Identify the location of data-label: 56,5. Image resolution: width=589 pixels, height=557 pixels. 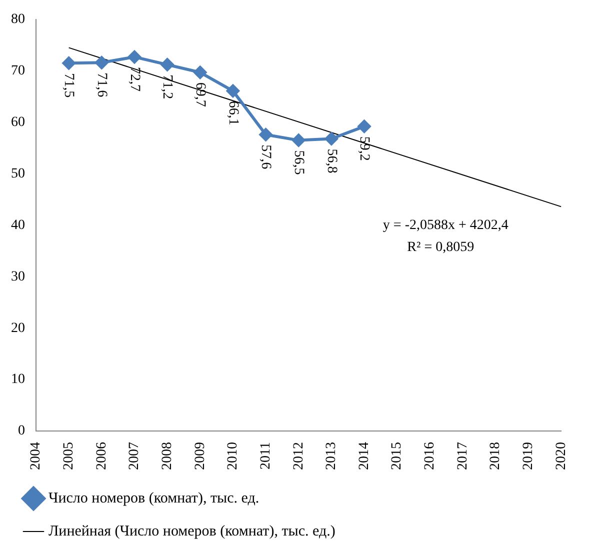
(298, 162).